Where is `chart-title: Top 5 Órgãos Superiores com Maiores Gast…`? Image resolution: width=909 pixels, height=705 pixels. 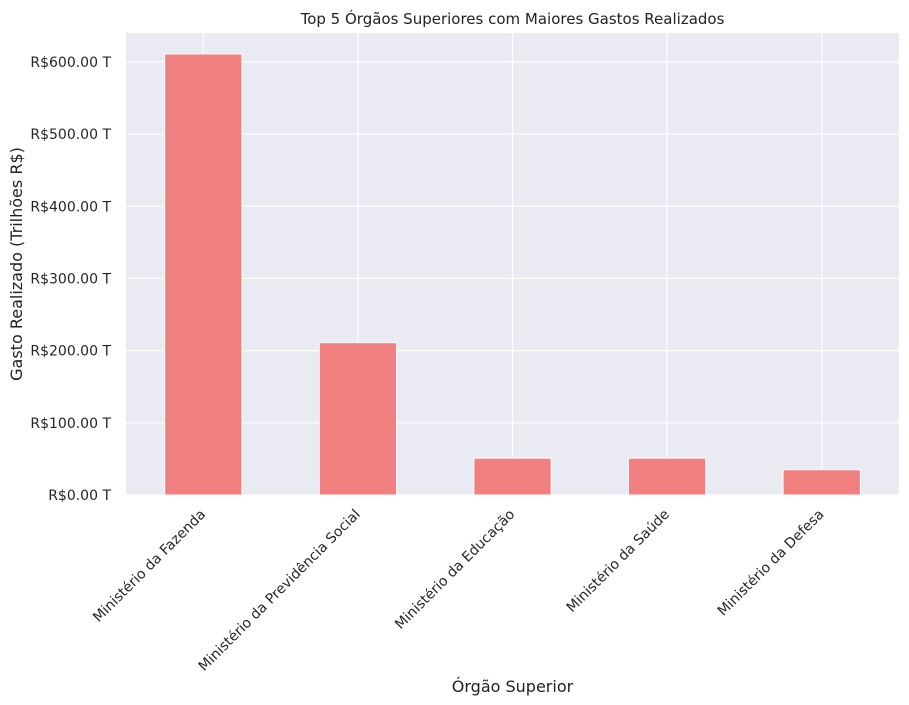 chart-title: Top 5 Órgãos Superiores com Maiores Gast… is located at coordinates (512, 18).